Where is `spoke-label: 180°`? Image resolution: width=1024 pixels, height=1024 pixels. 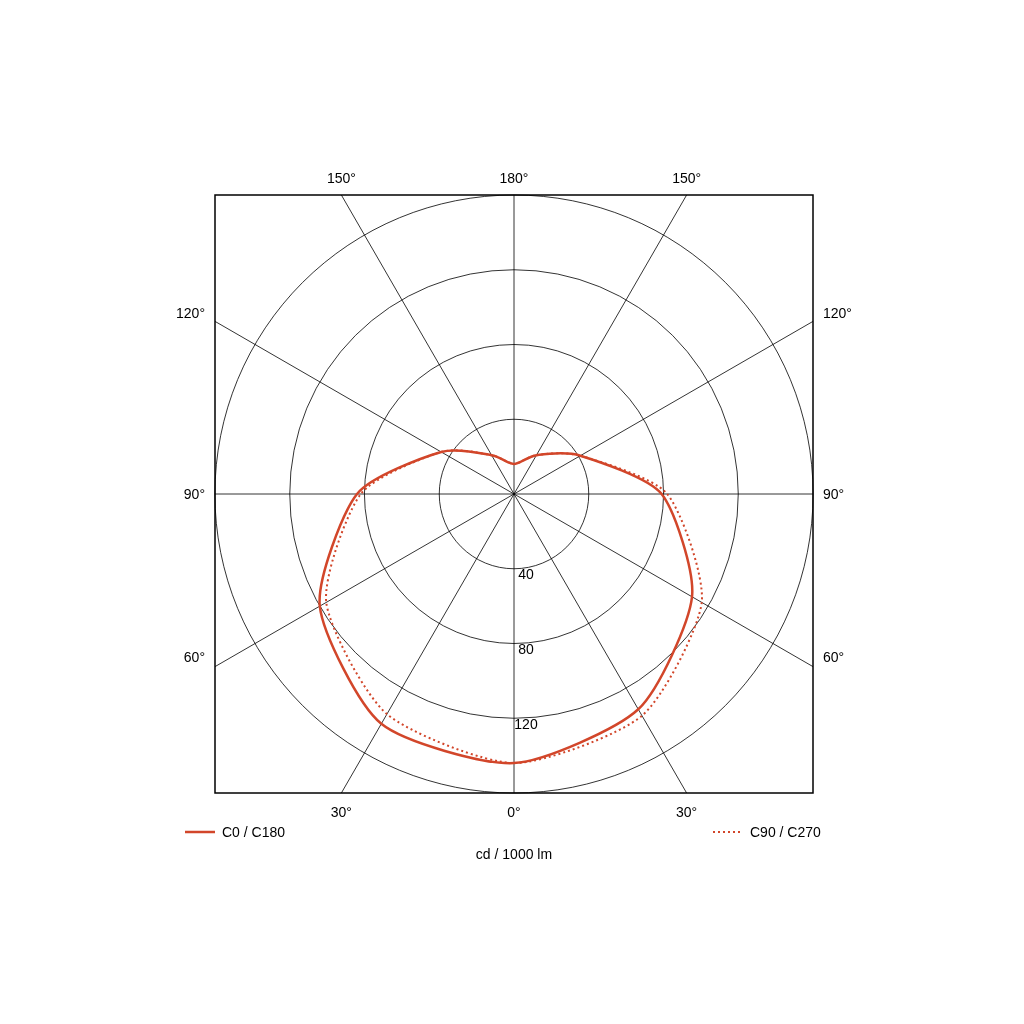 spoke-label: 180° is located at coordinates (514, 178).